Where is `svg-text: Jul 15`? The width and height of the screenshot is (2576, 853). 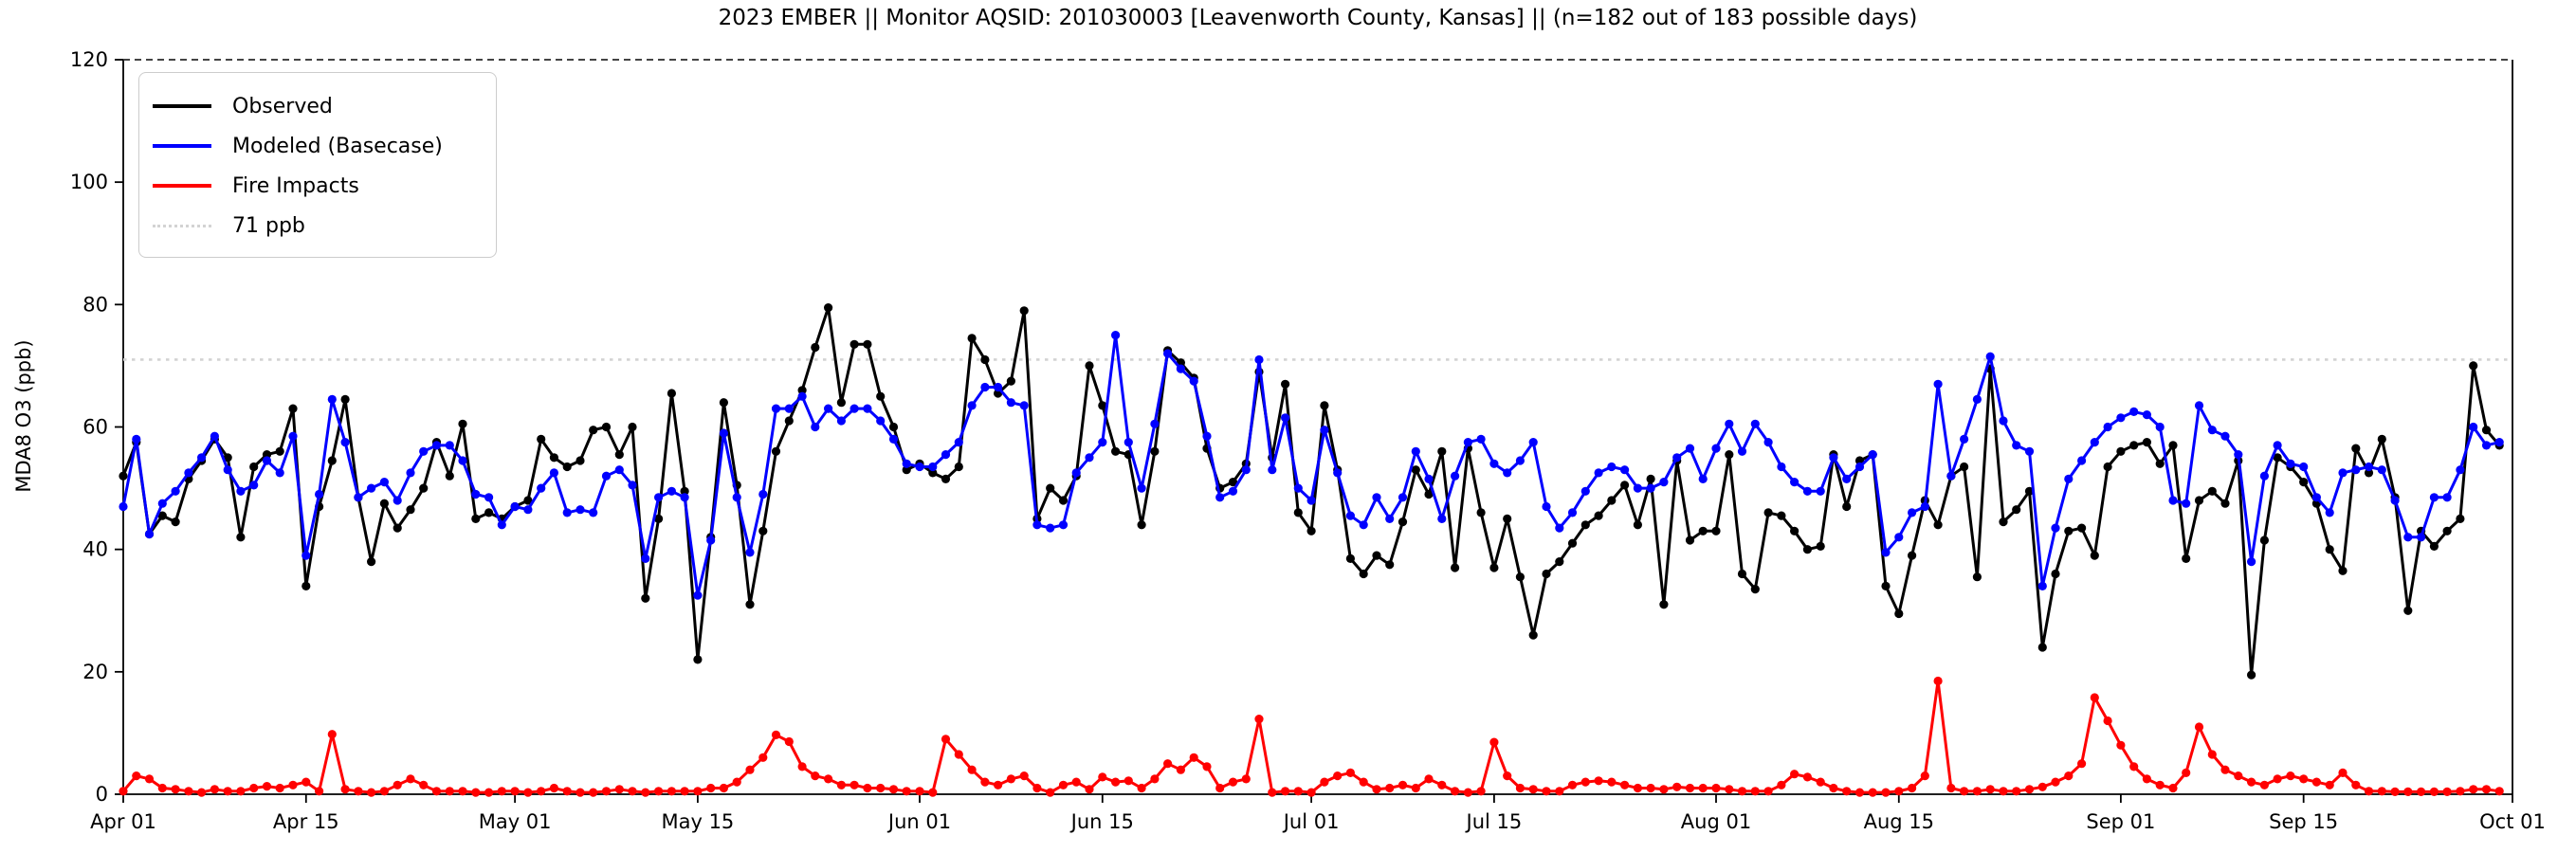
svg-text: Jul 15 is located at coordinates (1494, 821).